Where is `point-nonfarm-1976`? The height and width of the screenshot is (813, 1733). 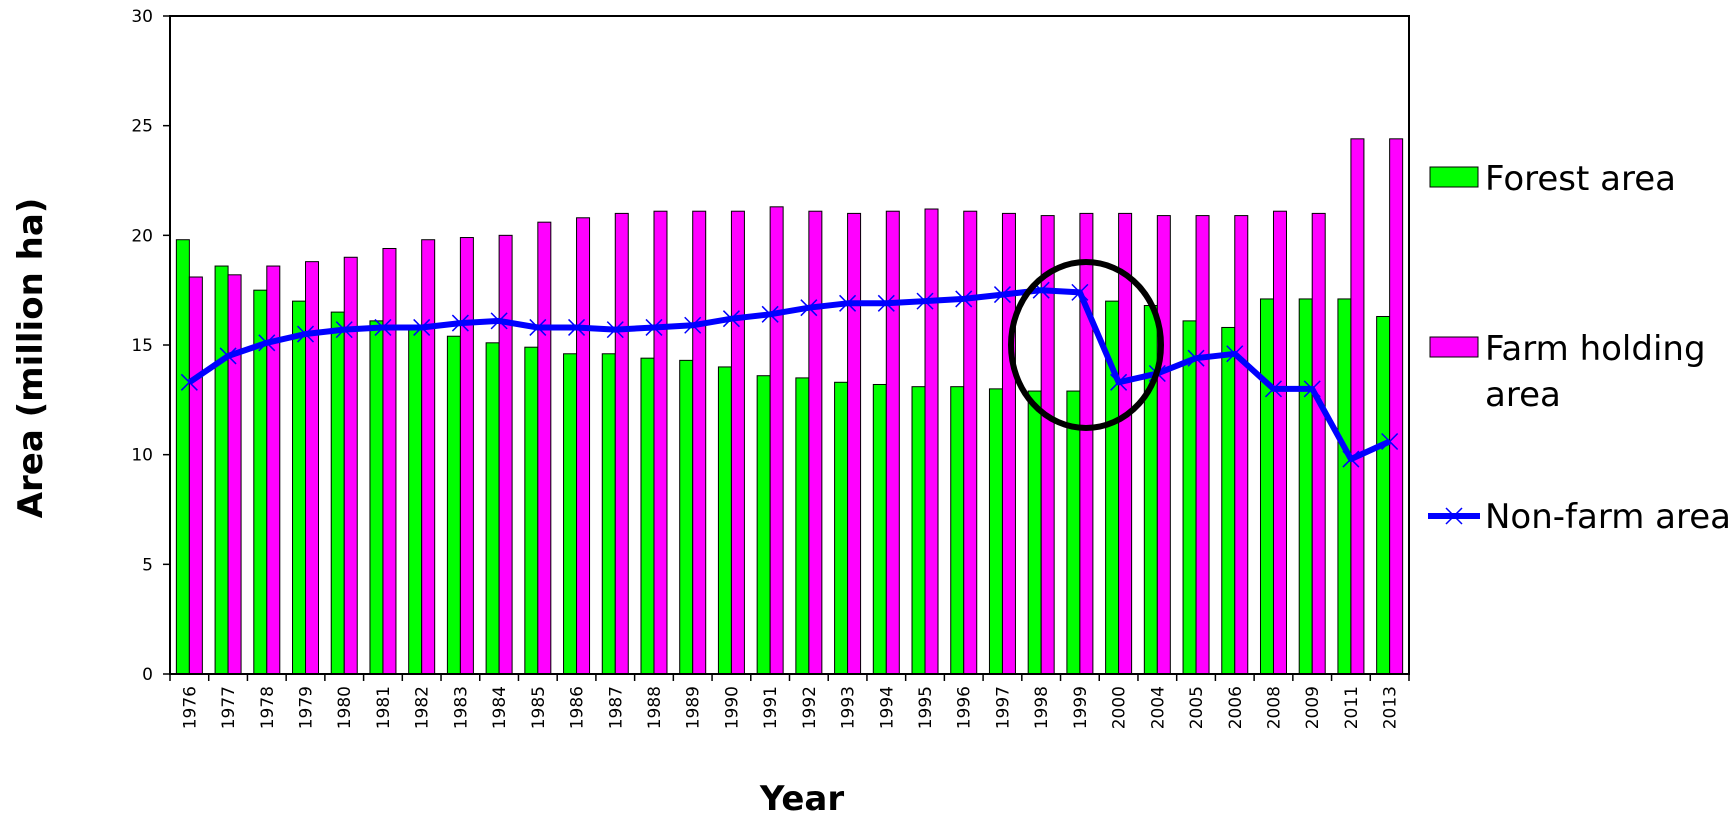
point-nonfarm-1976 is located at coordinates (189, 382).